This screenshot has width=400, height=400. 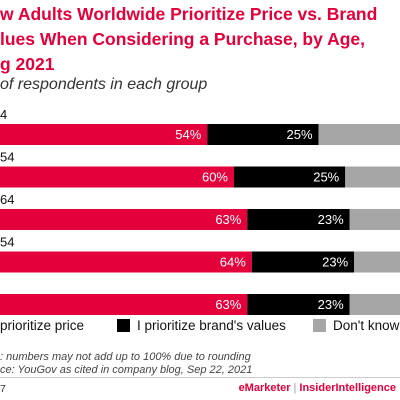 I want to click on legend-item-brand-values: I prioritize brand's values, so click(x=201, y=325).